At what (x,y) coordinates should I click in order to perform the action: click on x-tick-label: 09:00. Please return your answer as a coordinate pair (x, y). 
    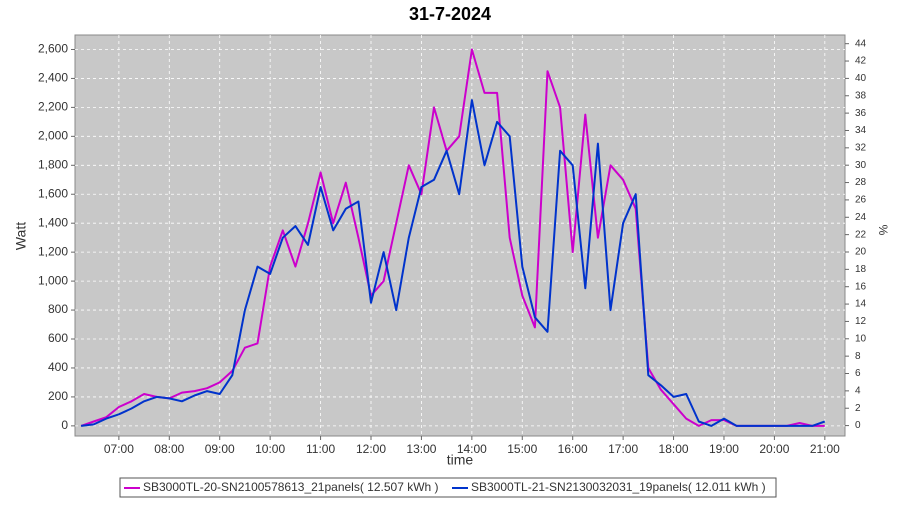
    Looking at the image, I should click on (220, 449).